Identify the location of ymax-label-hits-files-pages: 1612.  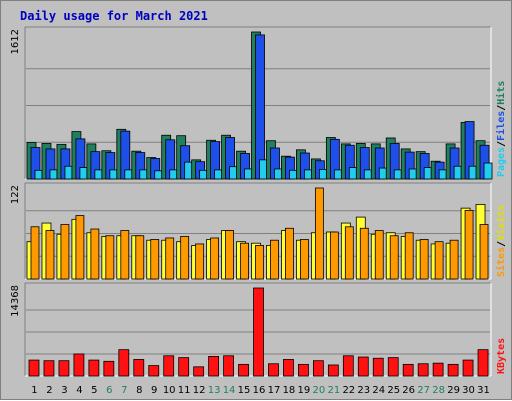
(15, 41).